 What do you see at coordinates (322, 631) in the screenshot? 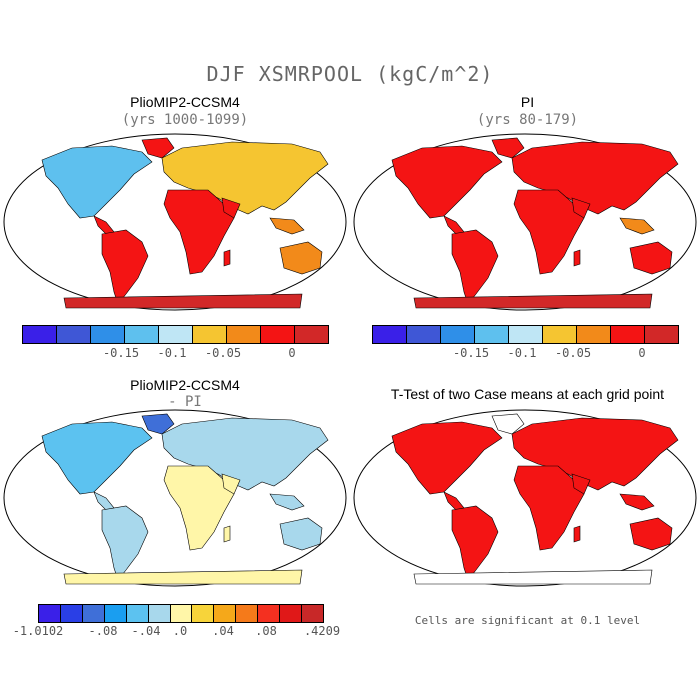
I see `colorbar3-label: .4209` at bounding box center [322, 631].